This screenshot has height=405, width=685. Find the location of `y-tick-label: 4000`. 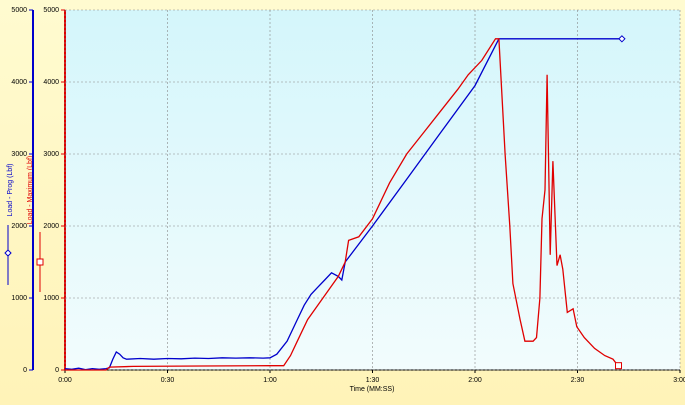

y-tick-label: 4000 is located at coordinates (19, 82).